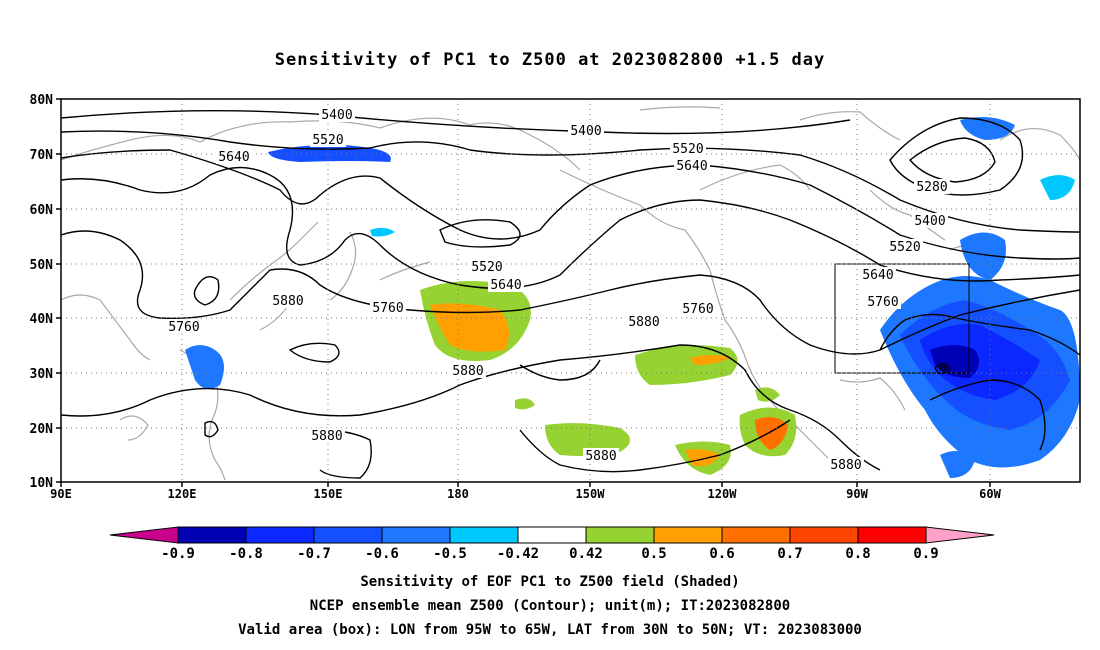 The width and height of the screenshot is (1100, 650). What do you see at coordinates (42, 319) in the screenshot?
I see `lat-label: 40N` at bounding box center [42, 319].